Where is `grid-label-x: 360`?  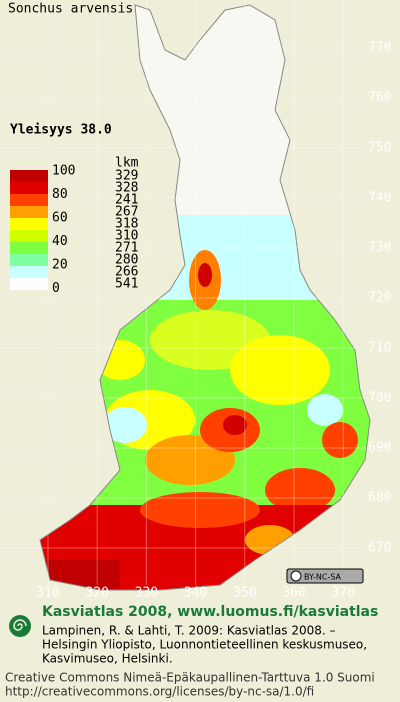
grid-label-x: 360 is located at coordinates (293, 593).